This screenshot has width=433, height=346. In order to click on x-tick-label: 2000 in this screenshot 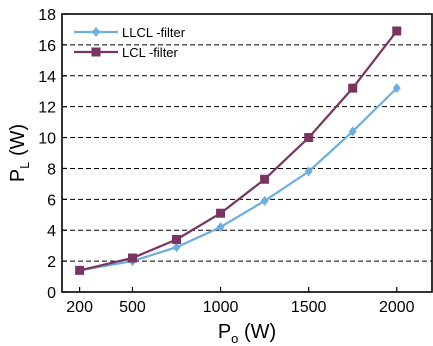, I will do `click(397, 307)`.